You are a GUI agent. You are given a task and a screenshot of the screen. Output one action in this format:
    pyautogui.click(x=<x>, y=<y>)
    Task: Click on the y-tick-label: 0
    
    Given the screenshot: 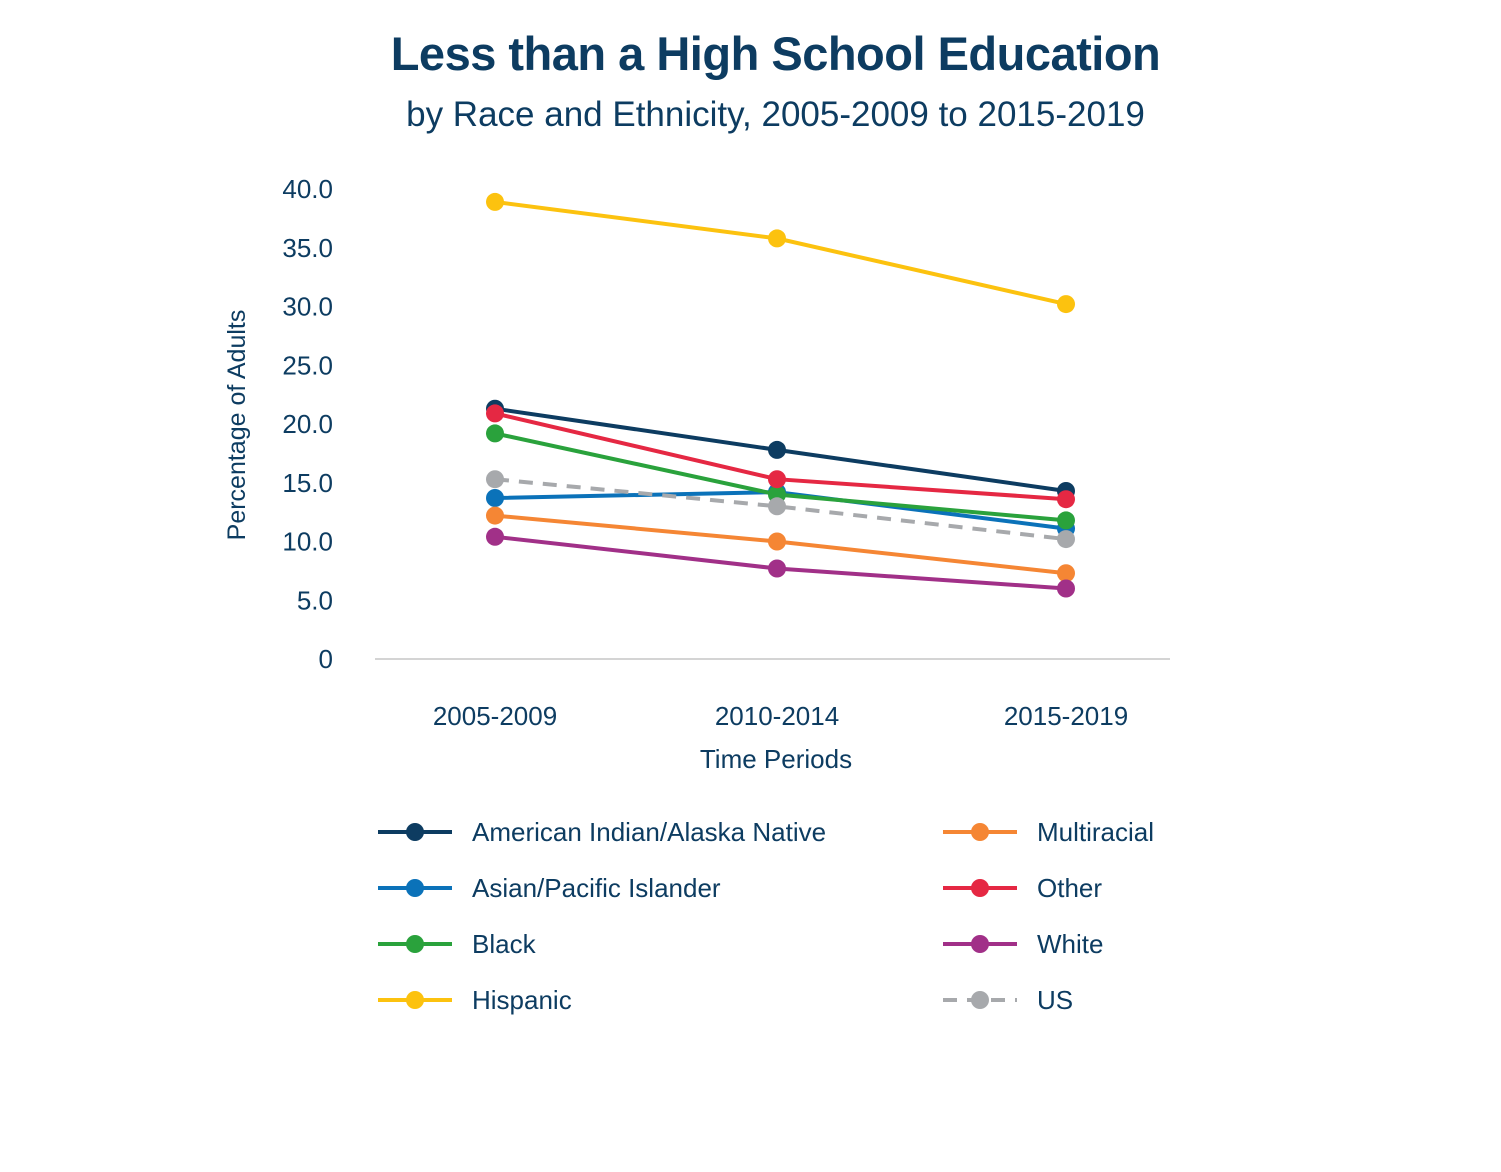 What is the action you would take?
    pyautogui.click(x=326, y=659)
    